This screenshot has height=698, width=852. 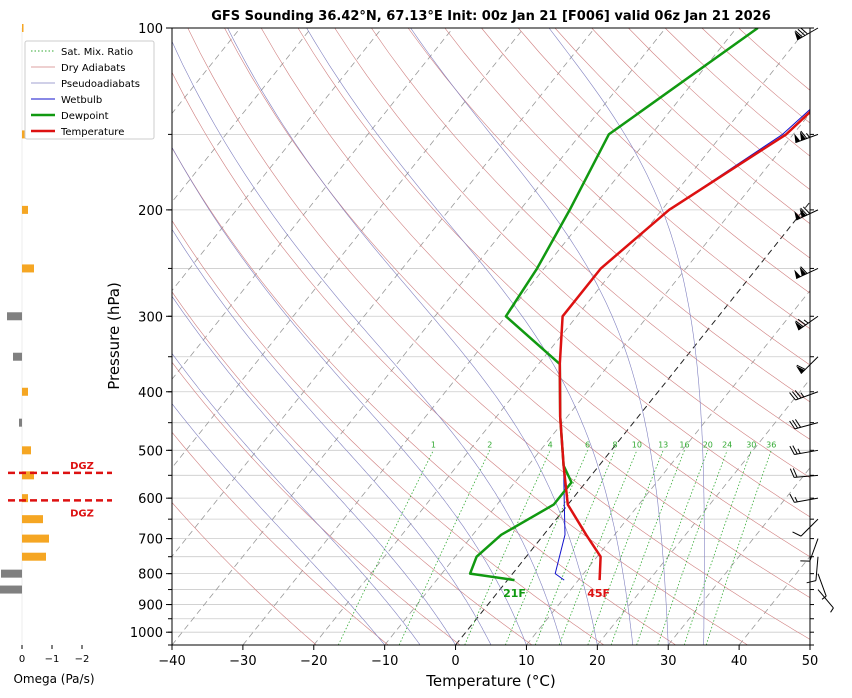 What do you see at coordinates (587, 444) in the screenshot?
I see `mixing-ratio-label: 6` at bounding box center [587, 444].